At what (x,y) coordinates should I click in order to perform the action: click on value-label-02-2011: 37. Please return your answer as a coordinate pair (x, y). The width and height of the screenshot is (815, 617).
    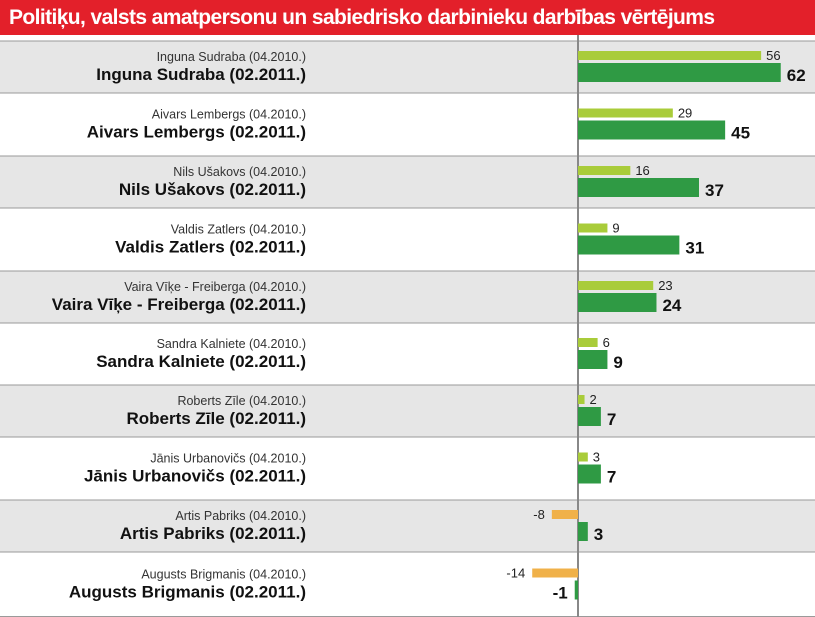
    Looking at the image, I should click on (714, 190).